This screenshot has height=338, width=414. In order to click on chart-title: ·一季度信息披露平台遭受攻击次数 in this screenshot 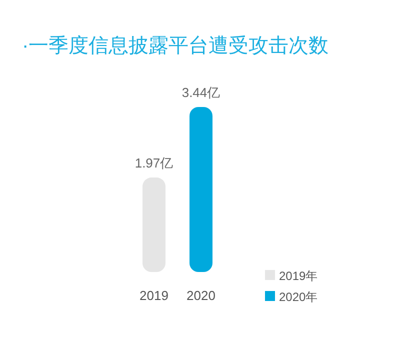, I will do `click(175, 46)`.